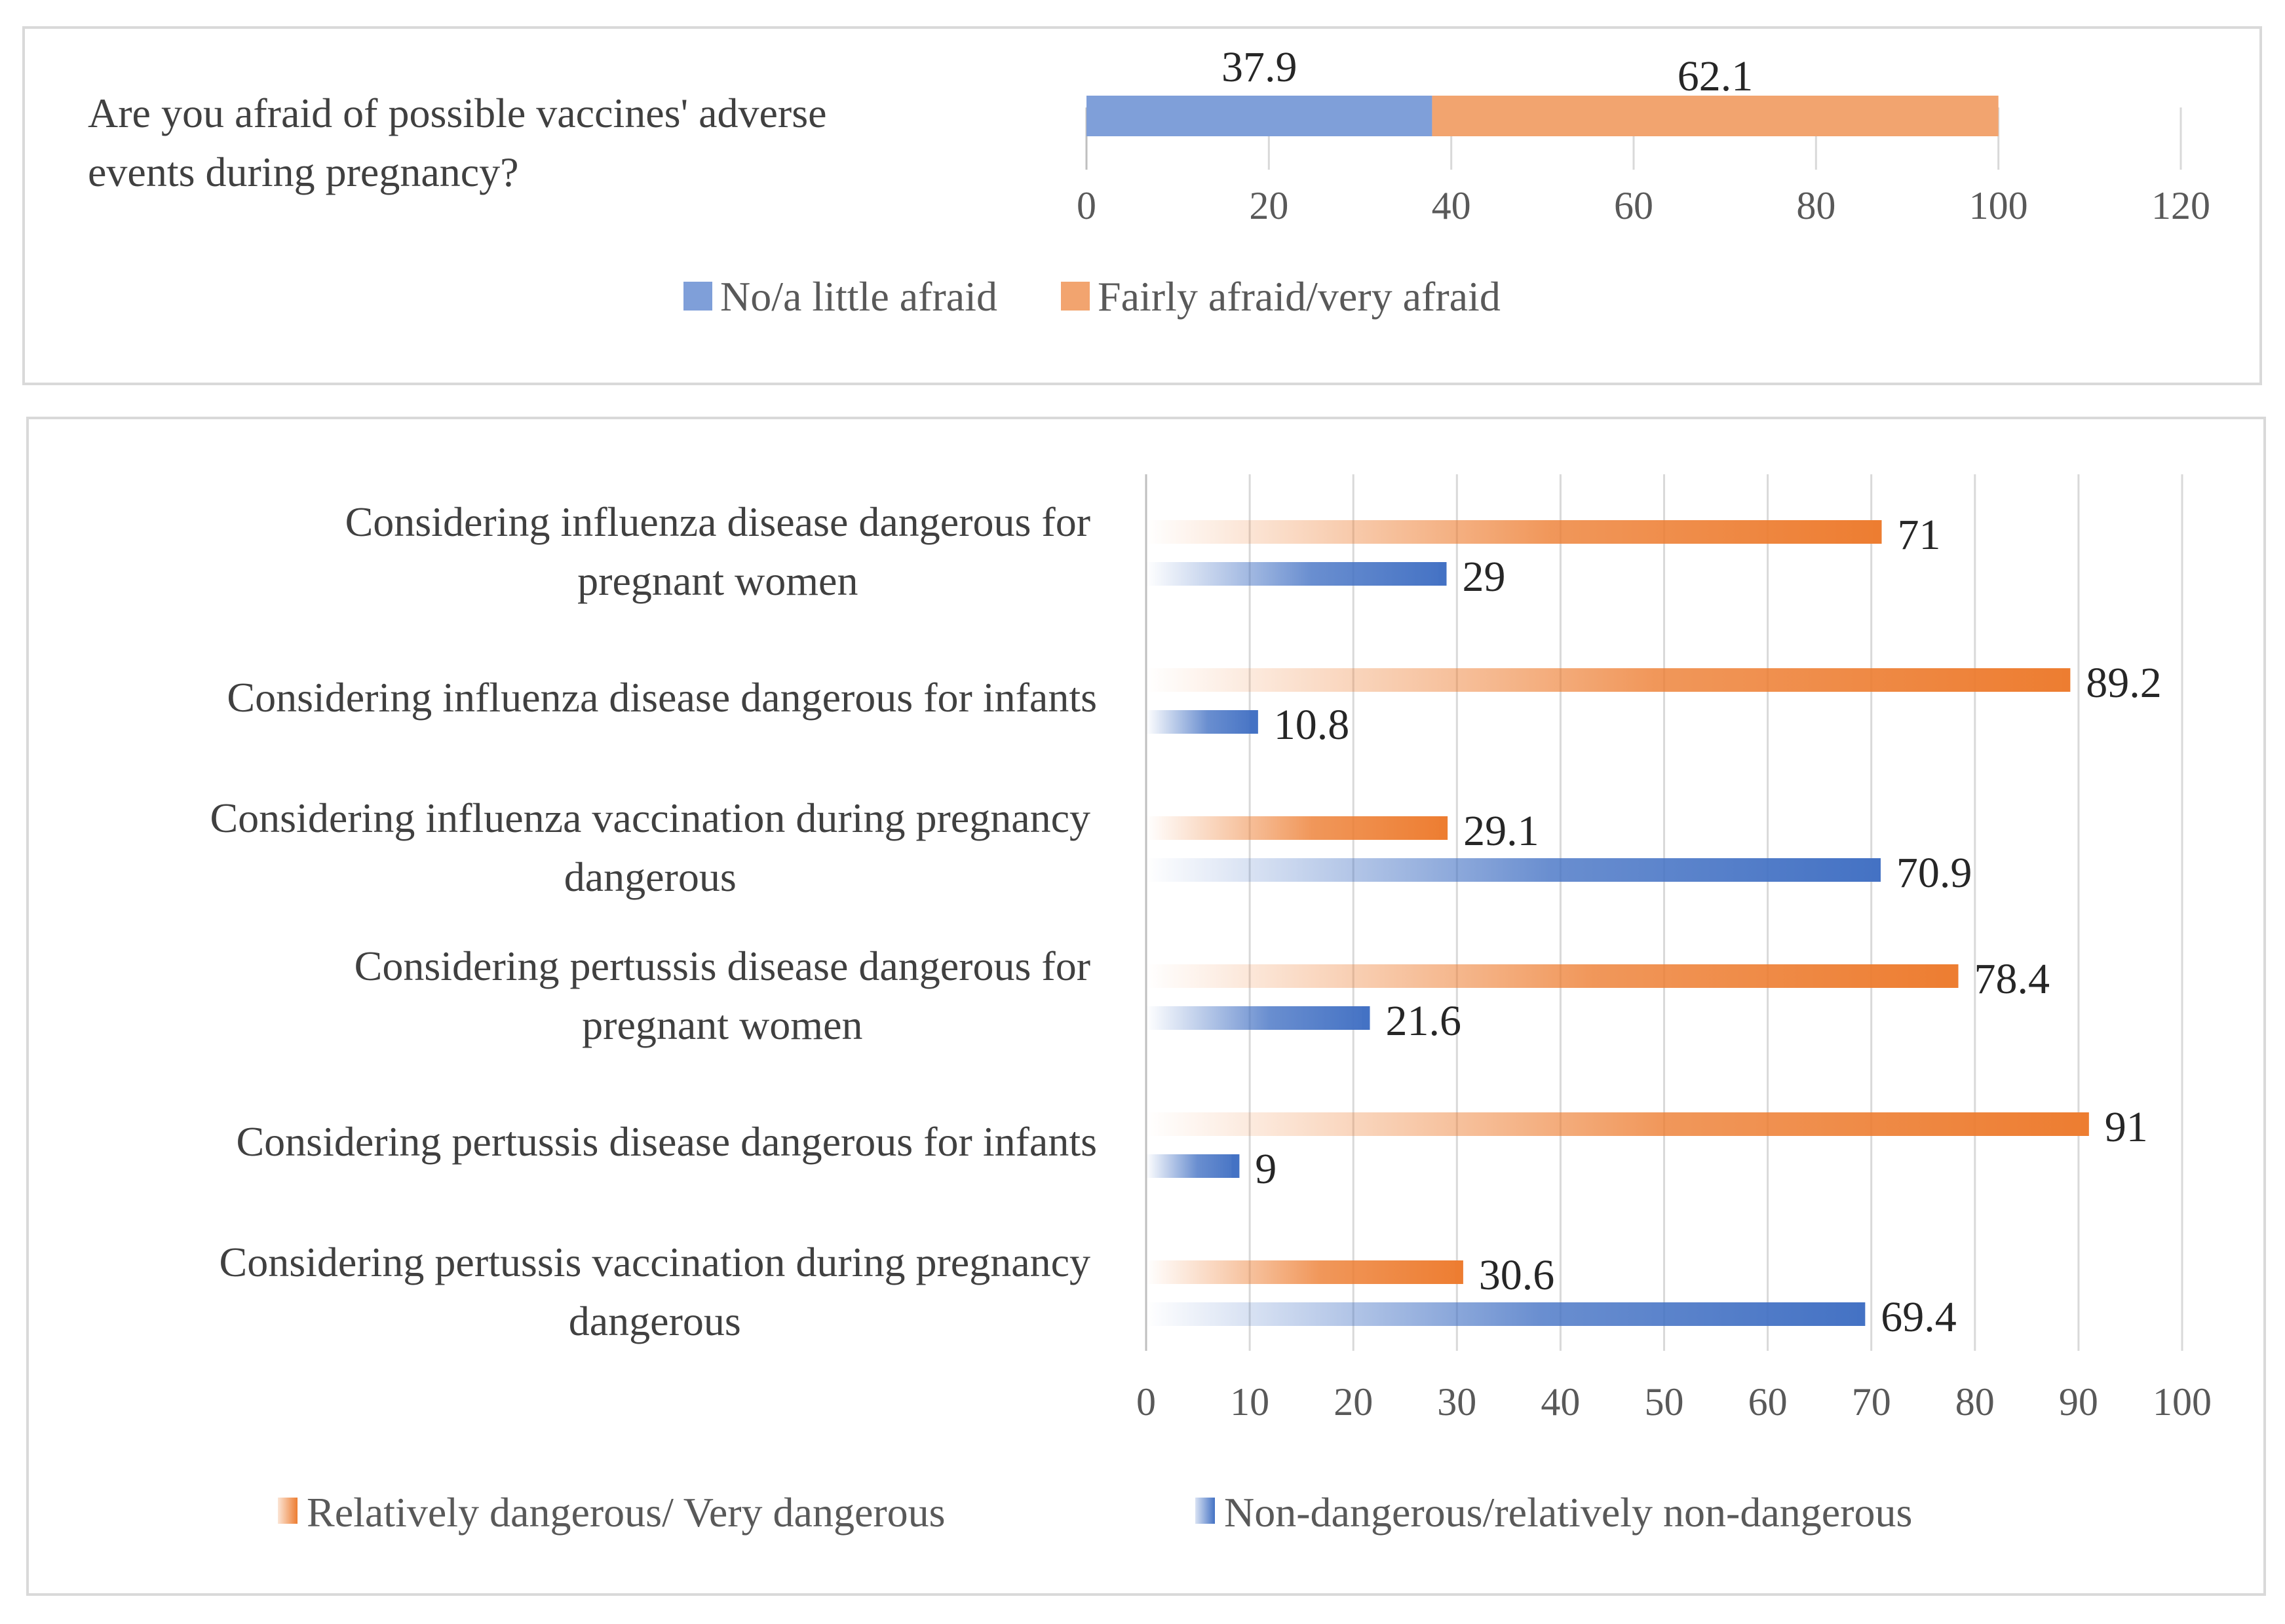  Describe the element at coordinates (1456, 1402) in the screenshot. I see `x-tick-label: 30` at that location.